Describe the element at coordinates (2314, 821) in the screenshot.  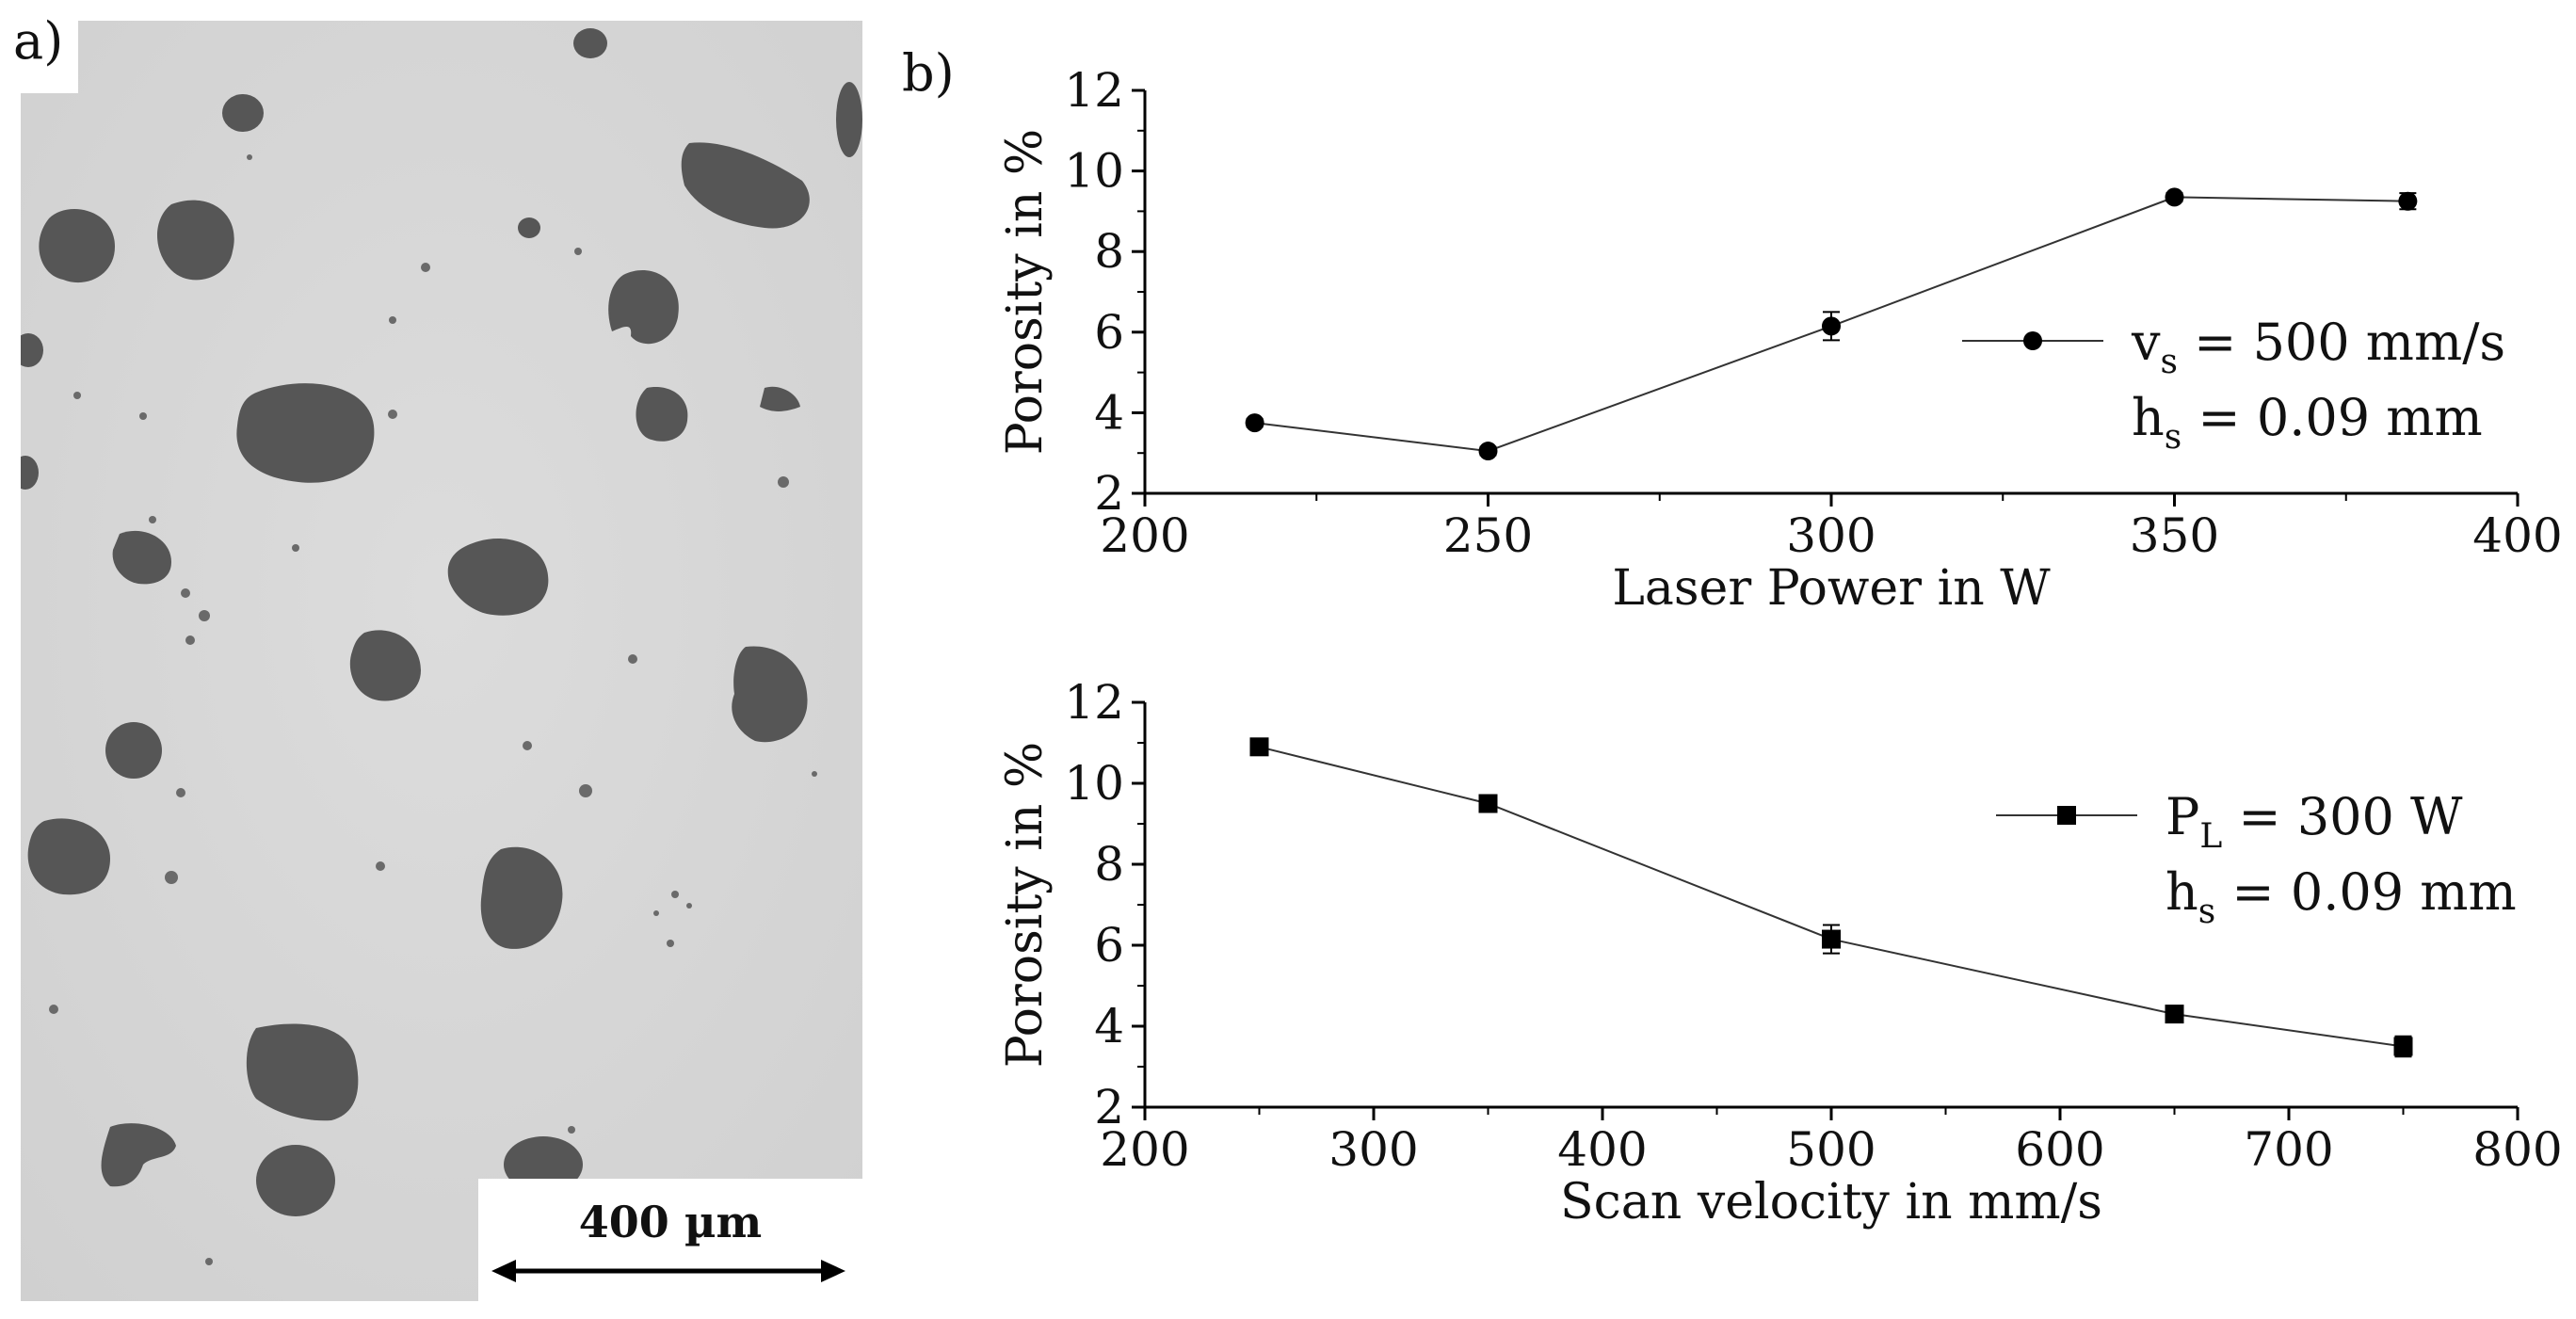
I see `legend-entry-primary: PL = 300 W` at that location.